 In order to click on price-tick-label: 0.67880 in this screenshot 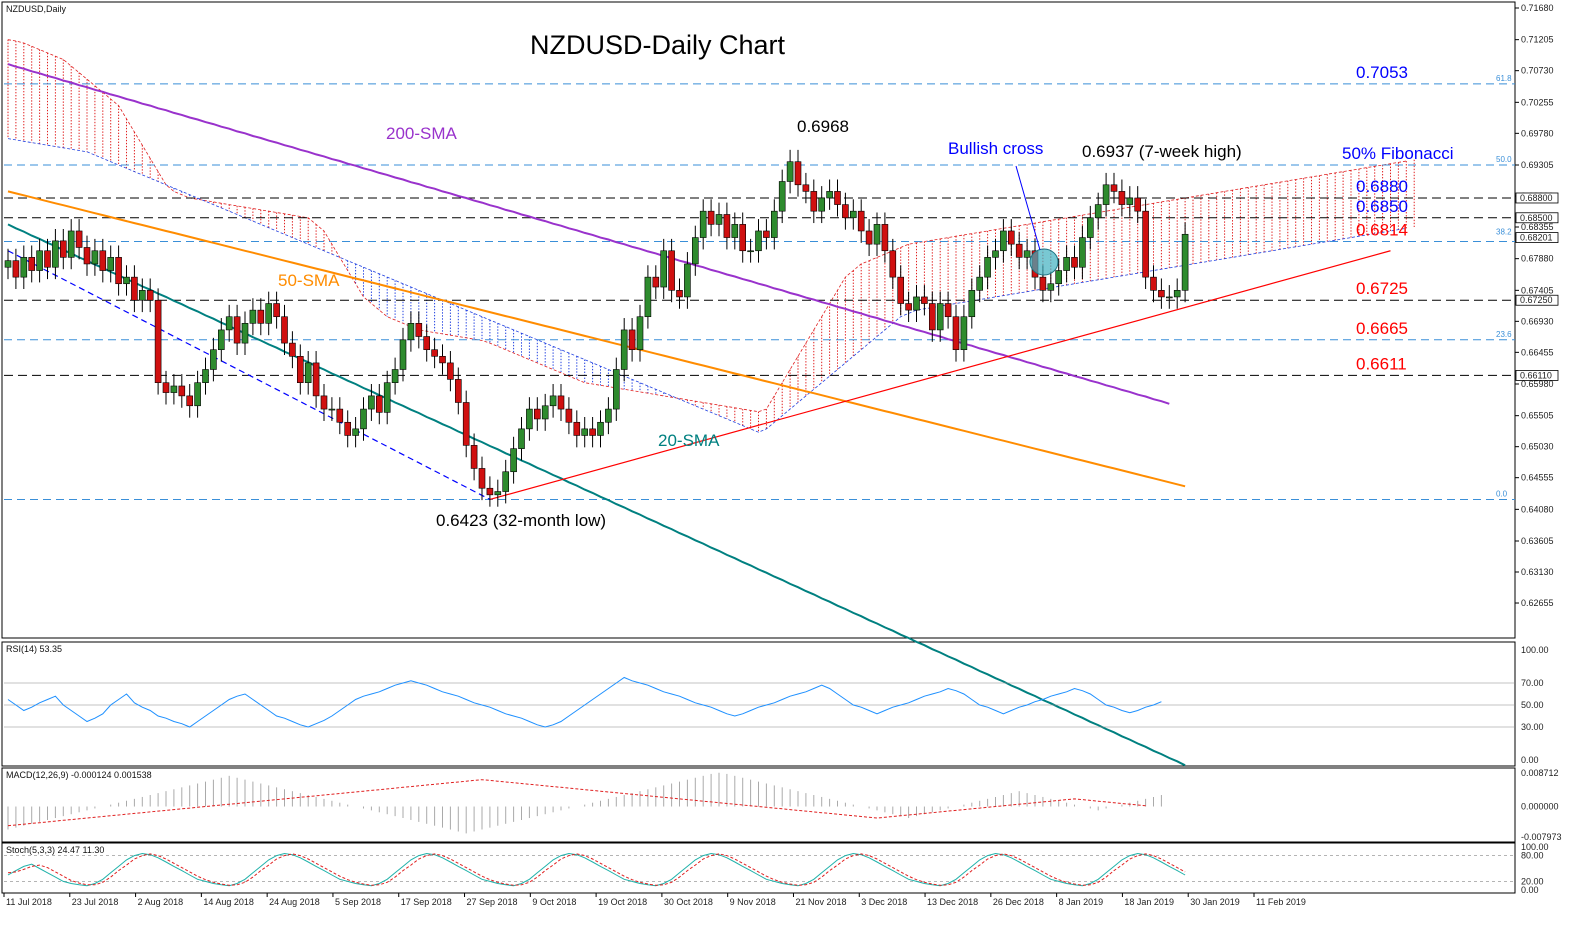, I will do `click(1537, 259)`.